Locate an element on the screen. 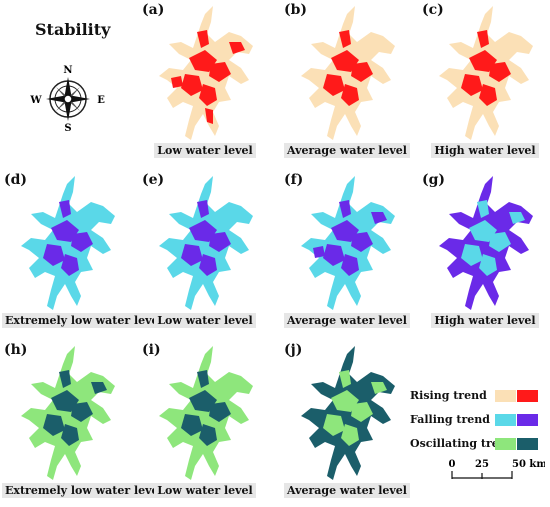 Image resolution: width=550 pixels, height=507 pixels. legend-item-rising: Rising trend is located at coordinates (477, 397).